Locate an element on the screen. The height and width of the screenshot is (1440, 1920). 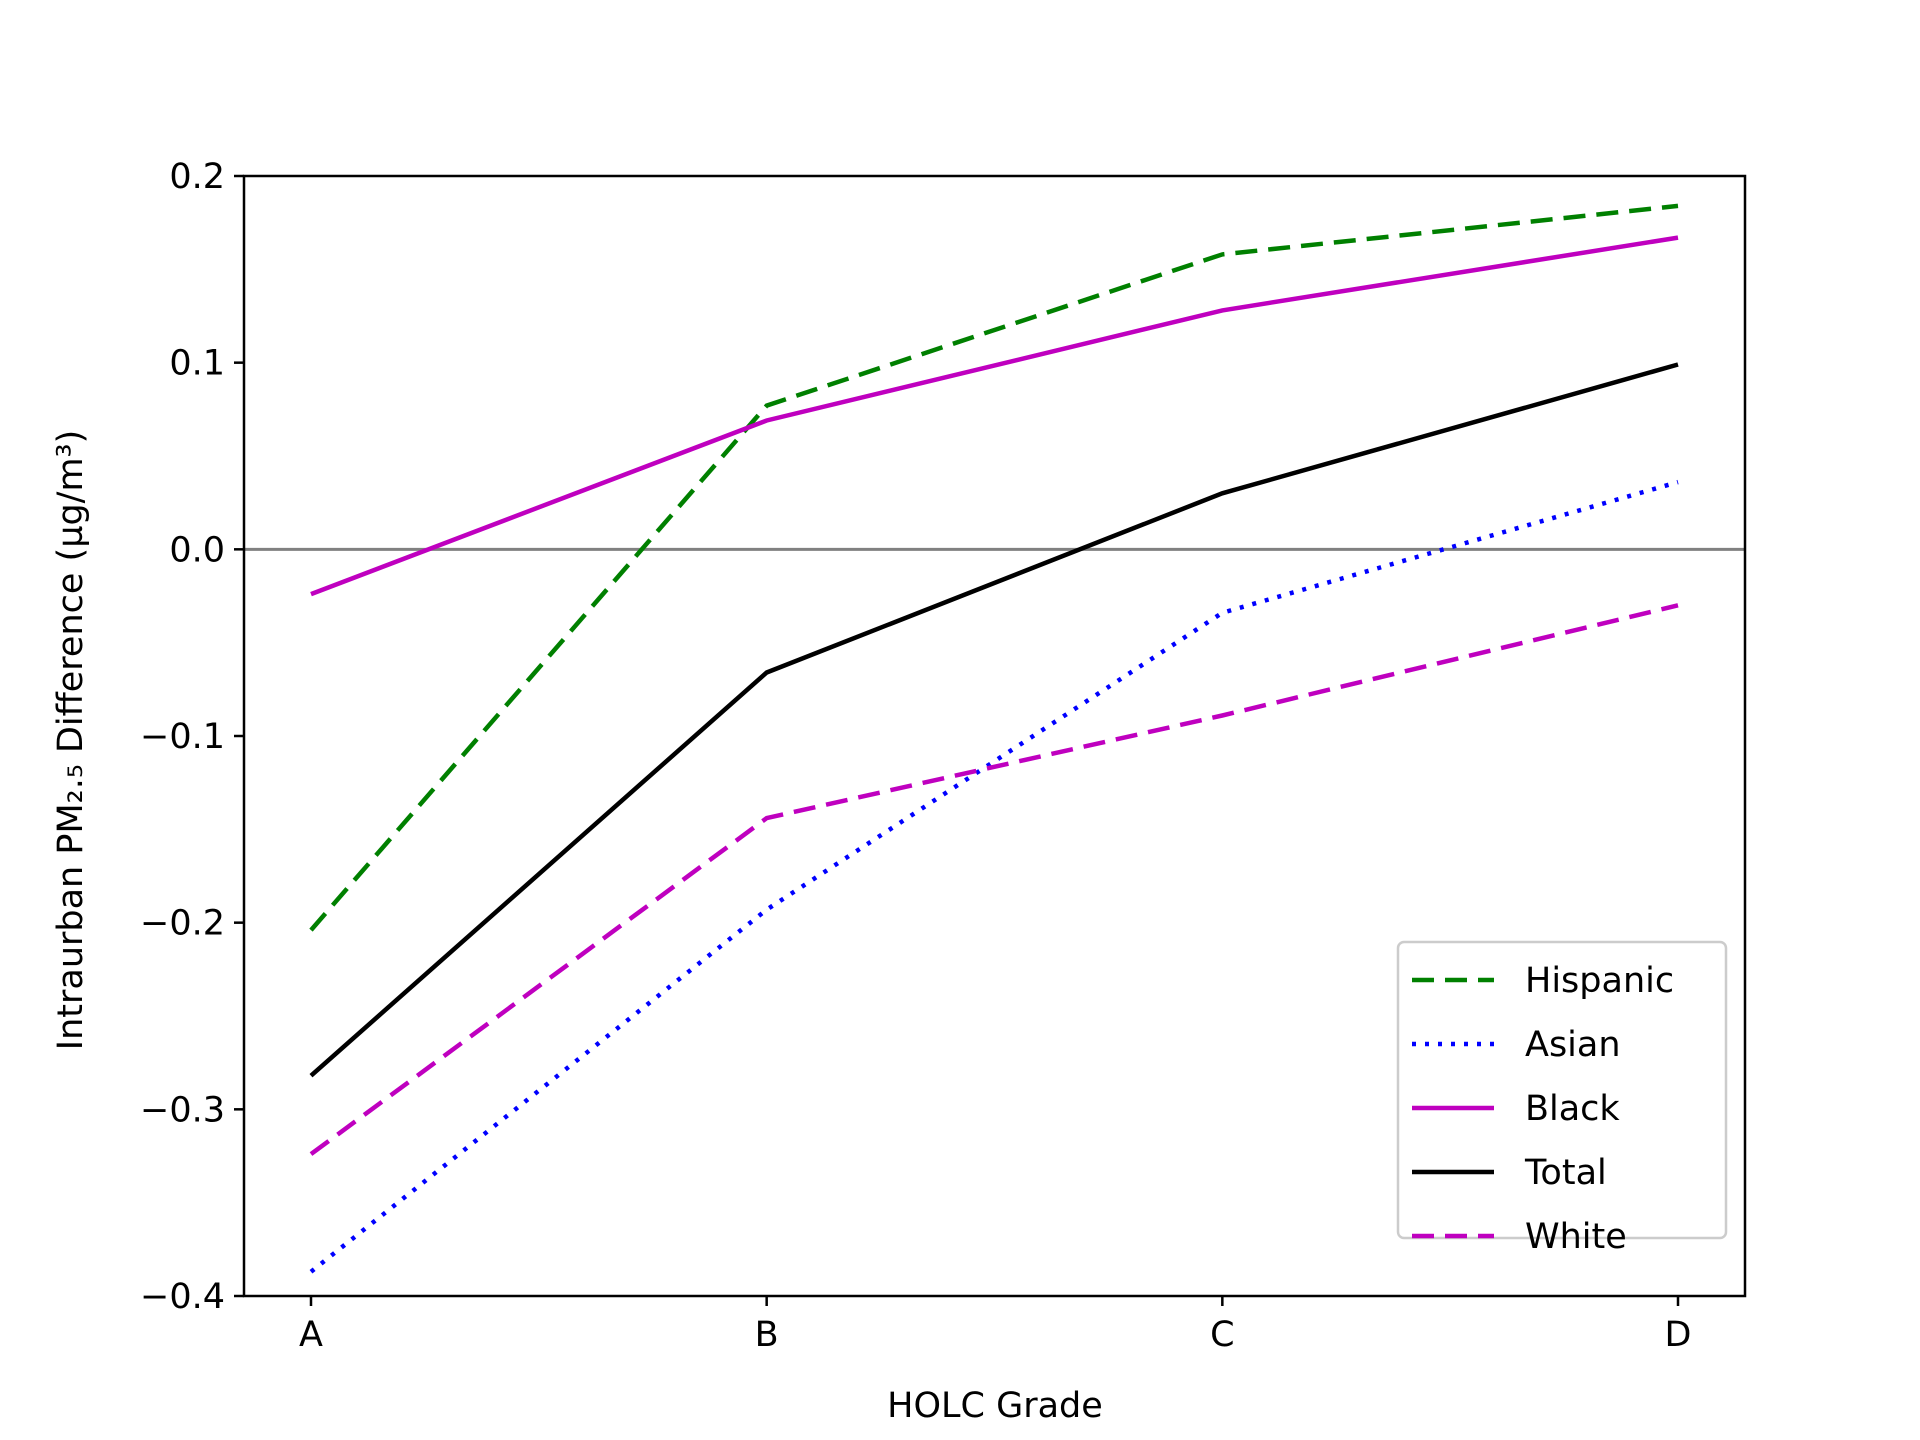
legend-label-total: Total is located at coordinates (1565, 1173).